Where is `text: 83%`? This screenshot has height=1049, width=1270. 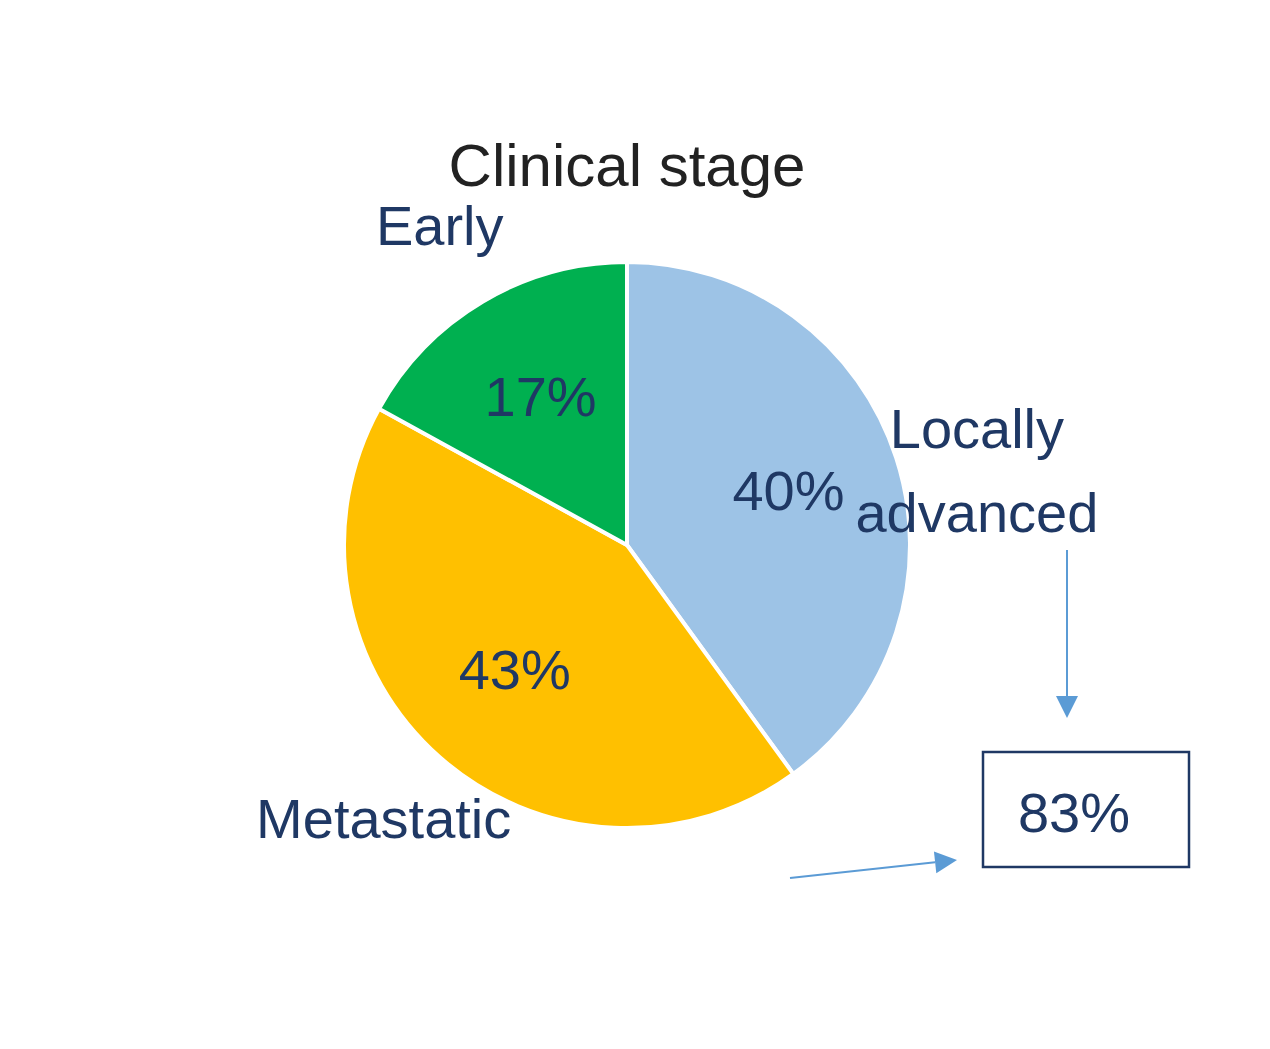
text: 83% is located at coordinates (1074, 812).